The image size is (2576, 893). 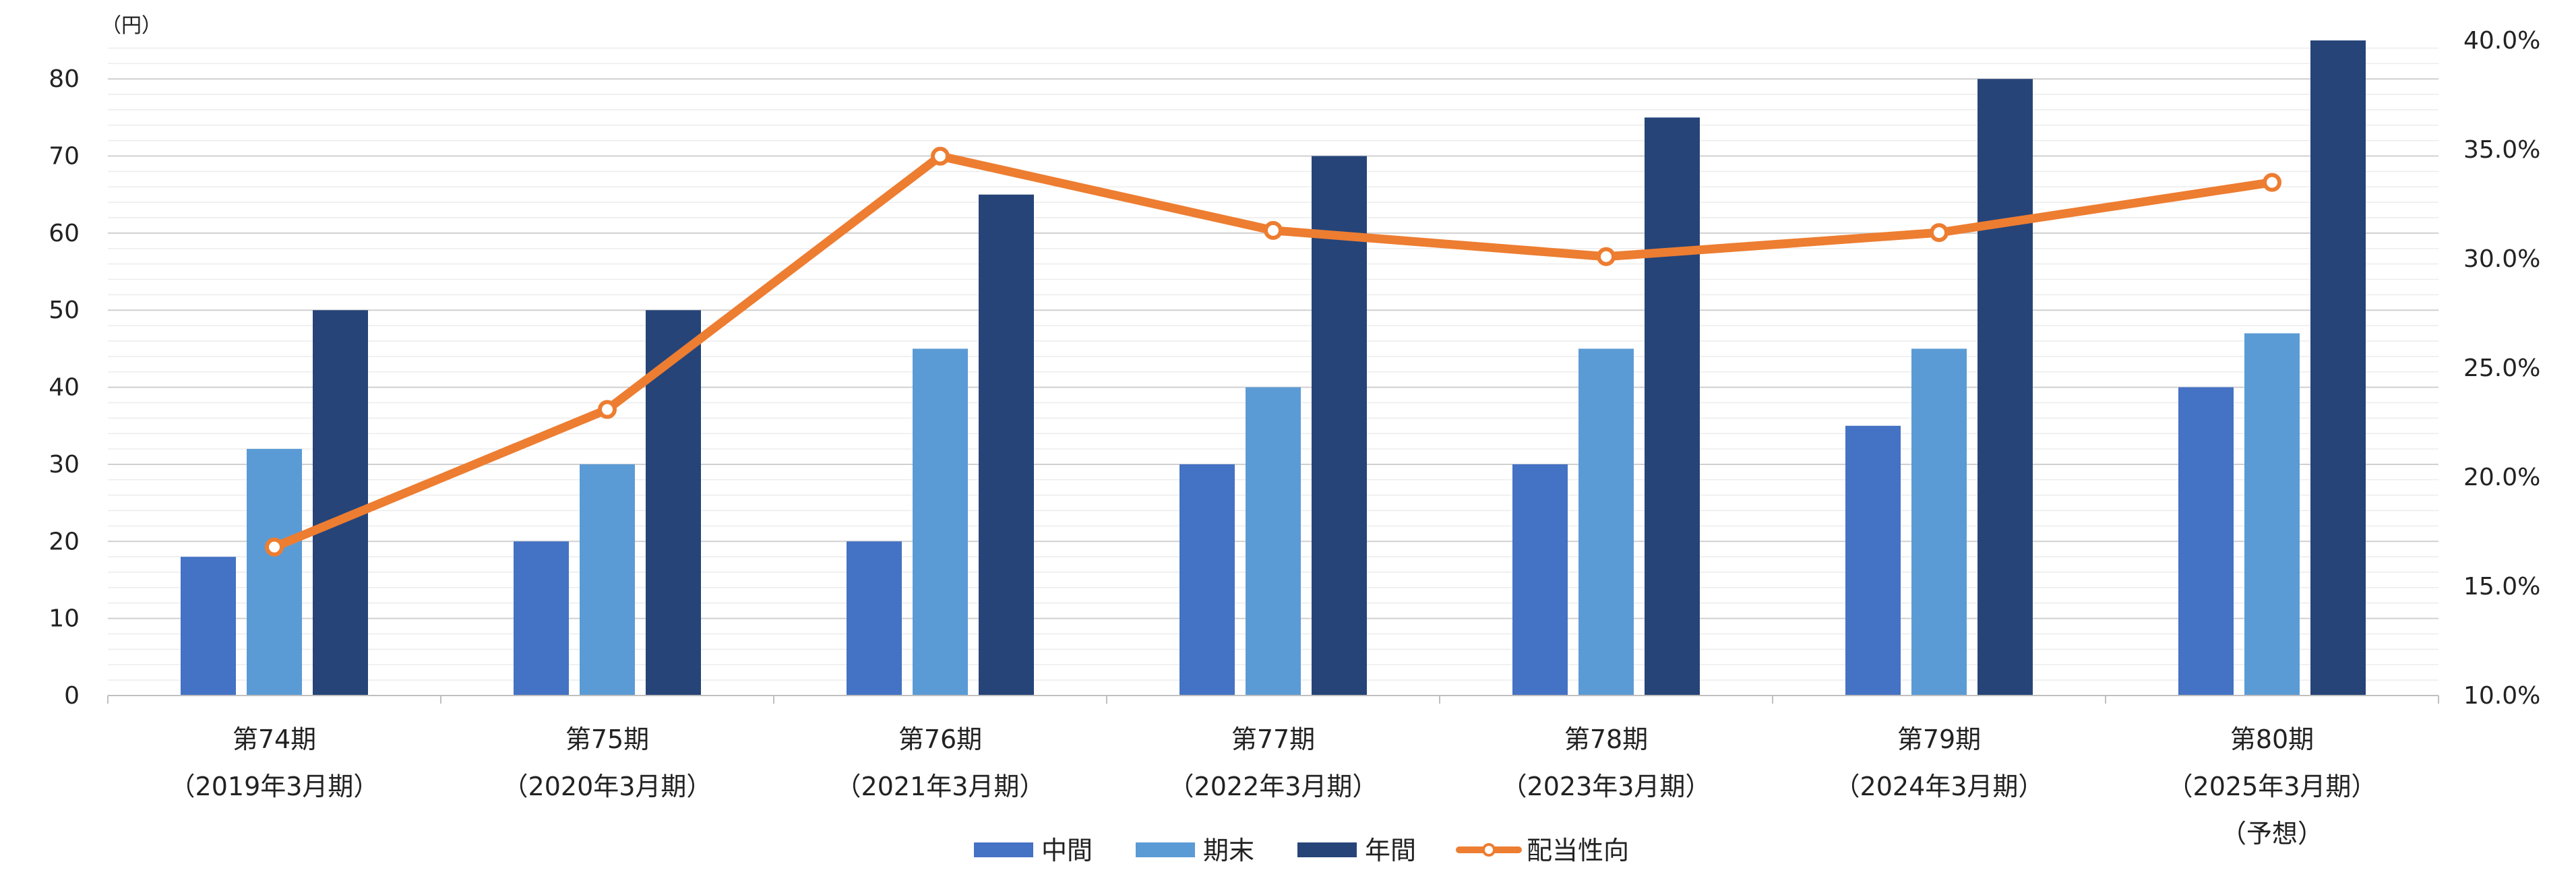 I want to click on x-category-label: （2025年3月期）, so click(x=2273, y=786).